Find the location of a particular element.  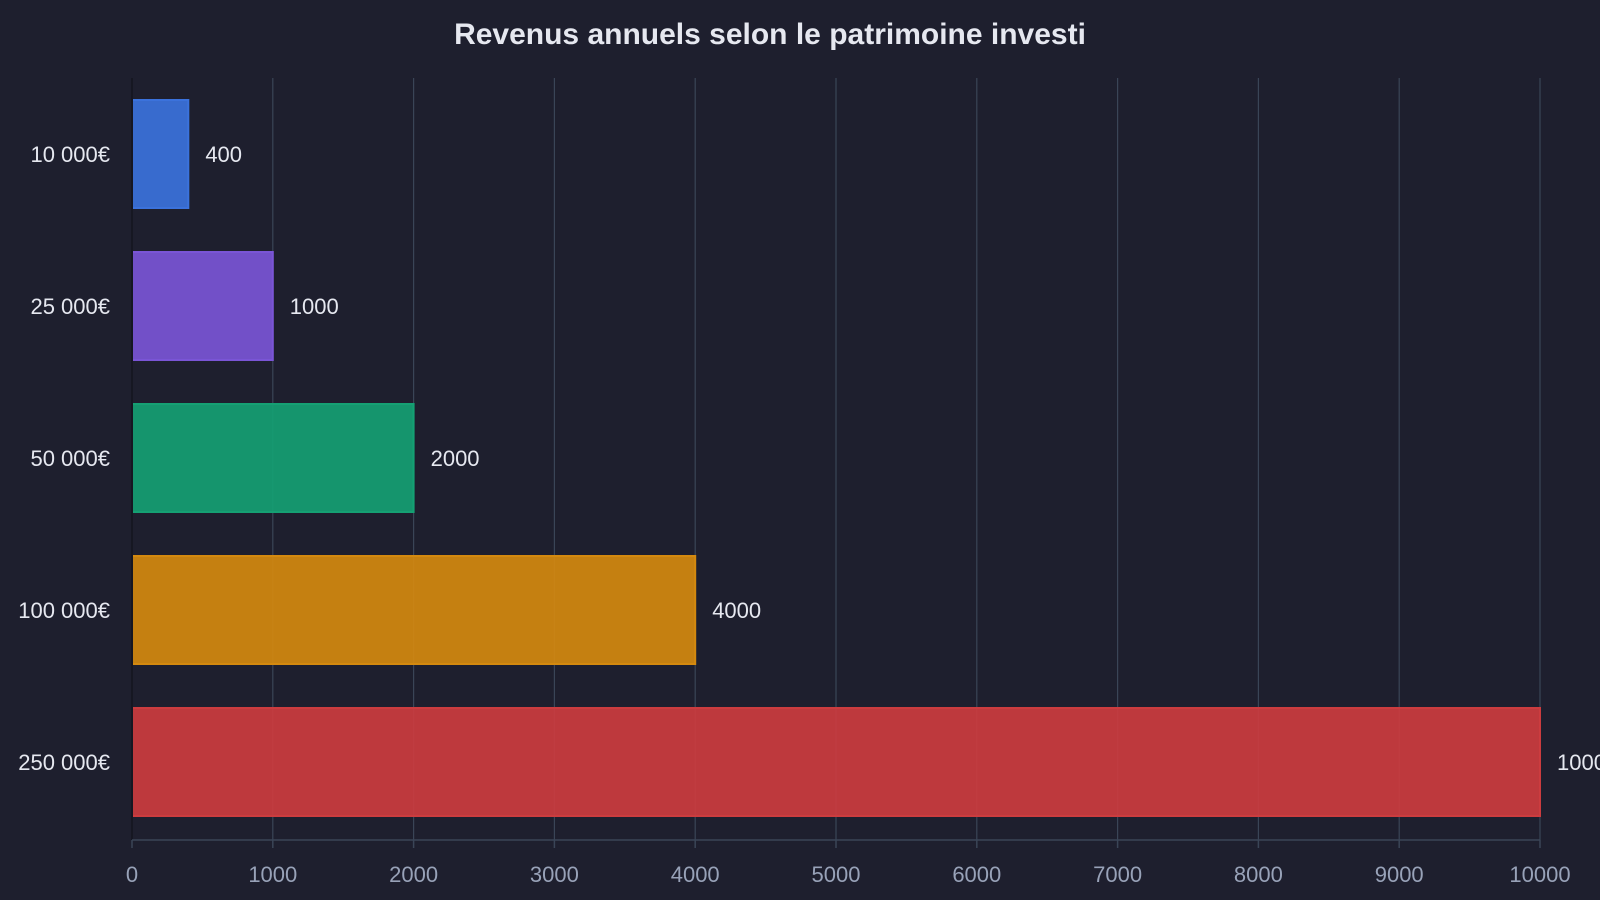

category-label: 50 000€ is located at coordinates (70, 458).